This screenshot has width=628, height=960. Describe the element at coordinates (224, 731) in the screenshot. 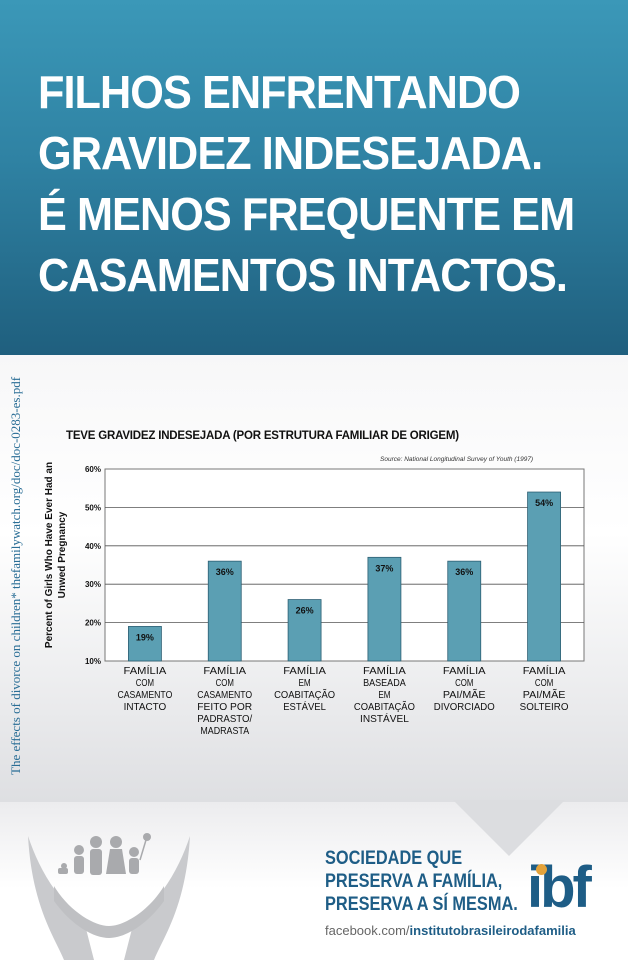

I see `x-category-label: MADRASTA` at that location.